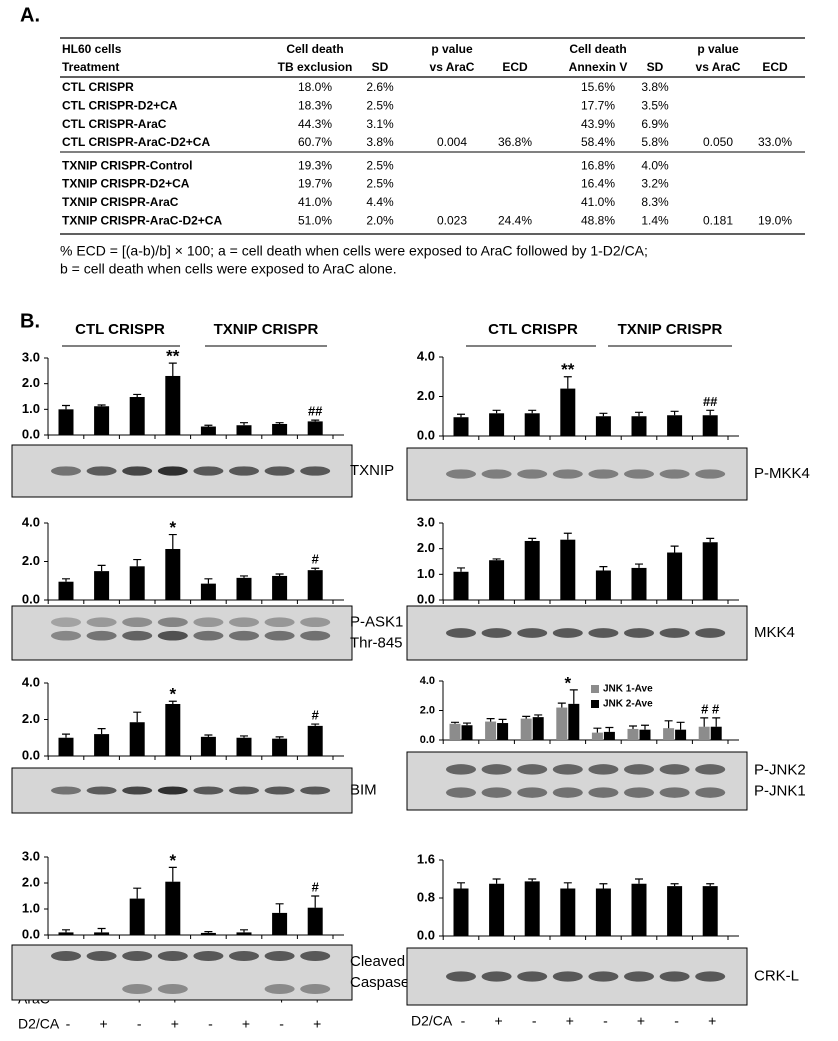  Describe the element at coordinates (655, 184) in the screenshot. I see `table-cell: 3.2%` at that location.